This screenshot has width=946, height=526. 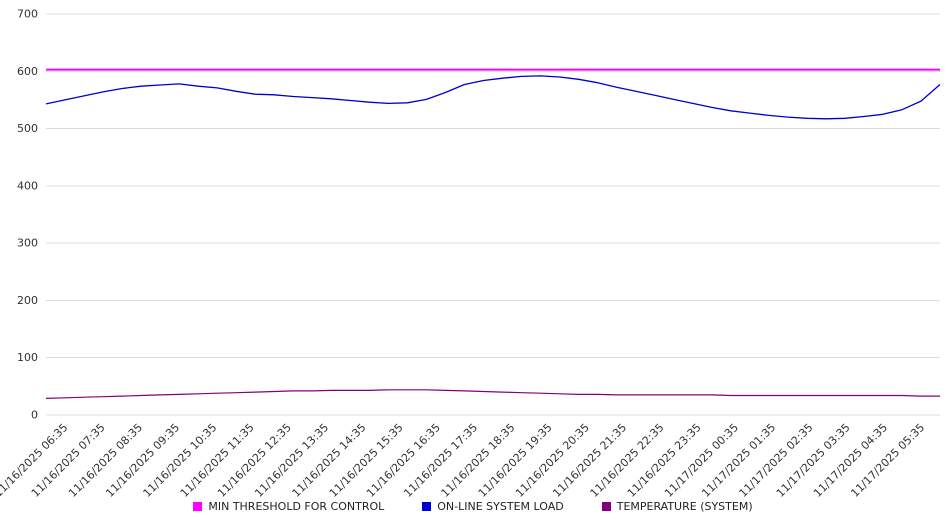 What do you see at coordinates (684, 506) in the screenshot?
I see `legend-label: TEMPERATURE (SYSTEM)` at bounding box center [684, 506].